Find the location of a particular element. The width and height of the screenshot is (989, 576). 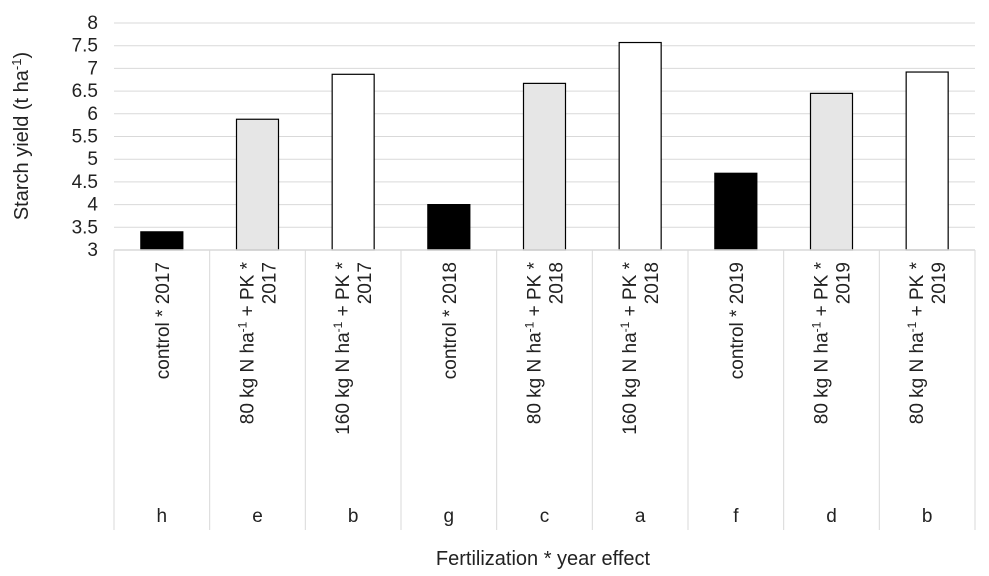

x-tick-label: control * 2018 is located at coordinates (450, 320).